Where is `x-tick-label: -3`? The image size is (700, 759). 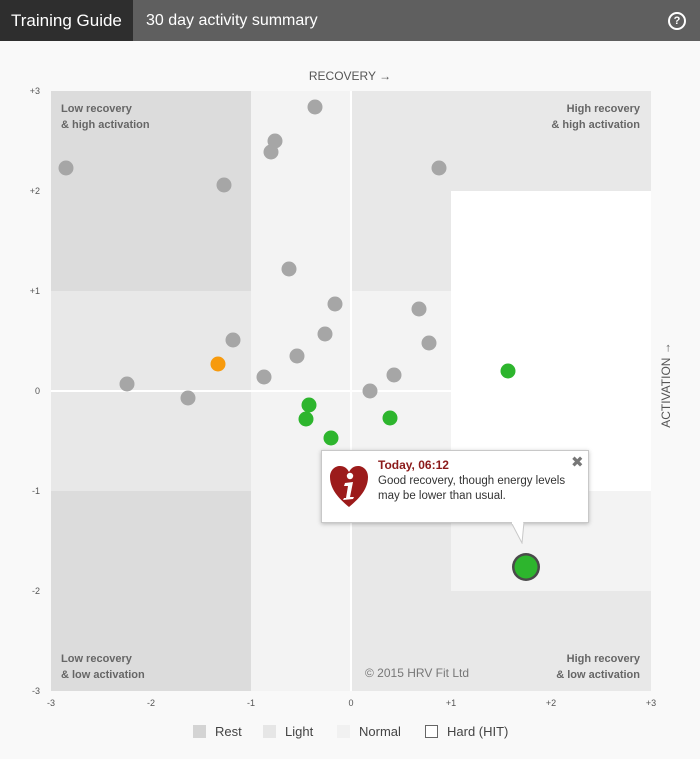
x-tick-label: -3 is located at coordinates (51, 703).